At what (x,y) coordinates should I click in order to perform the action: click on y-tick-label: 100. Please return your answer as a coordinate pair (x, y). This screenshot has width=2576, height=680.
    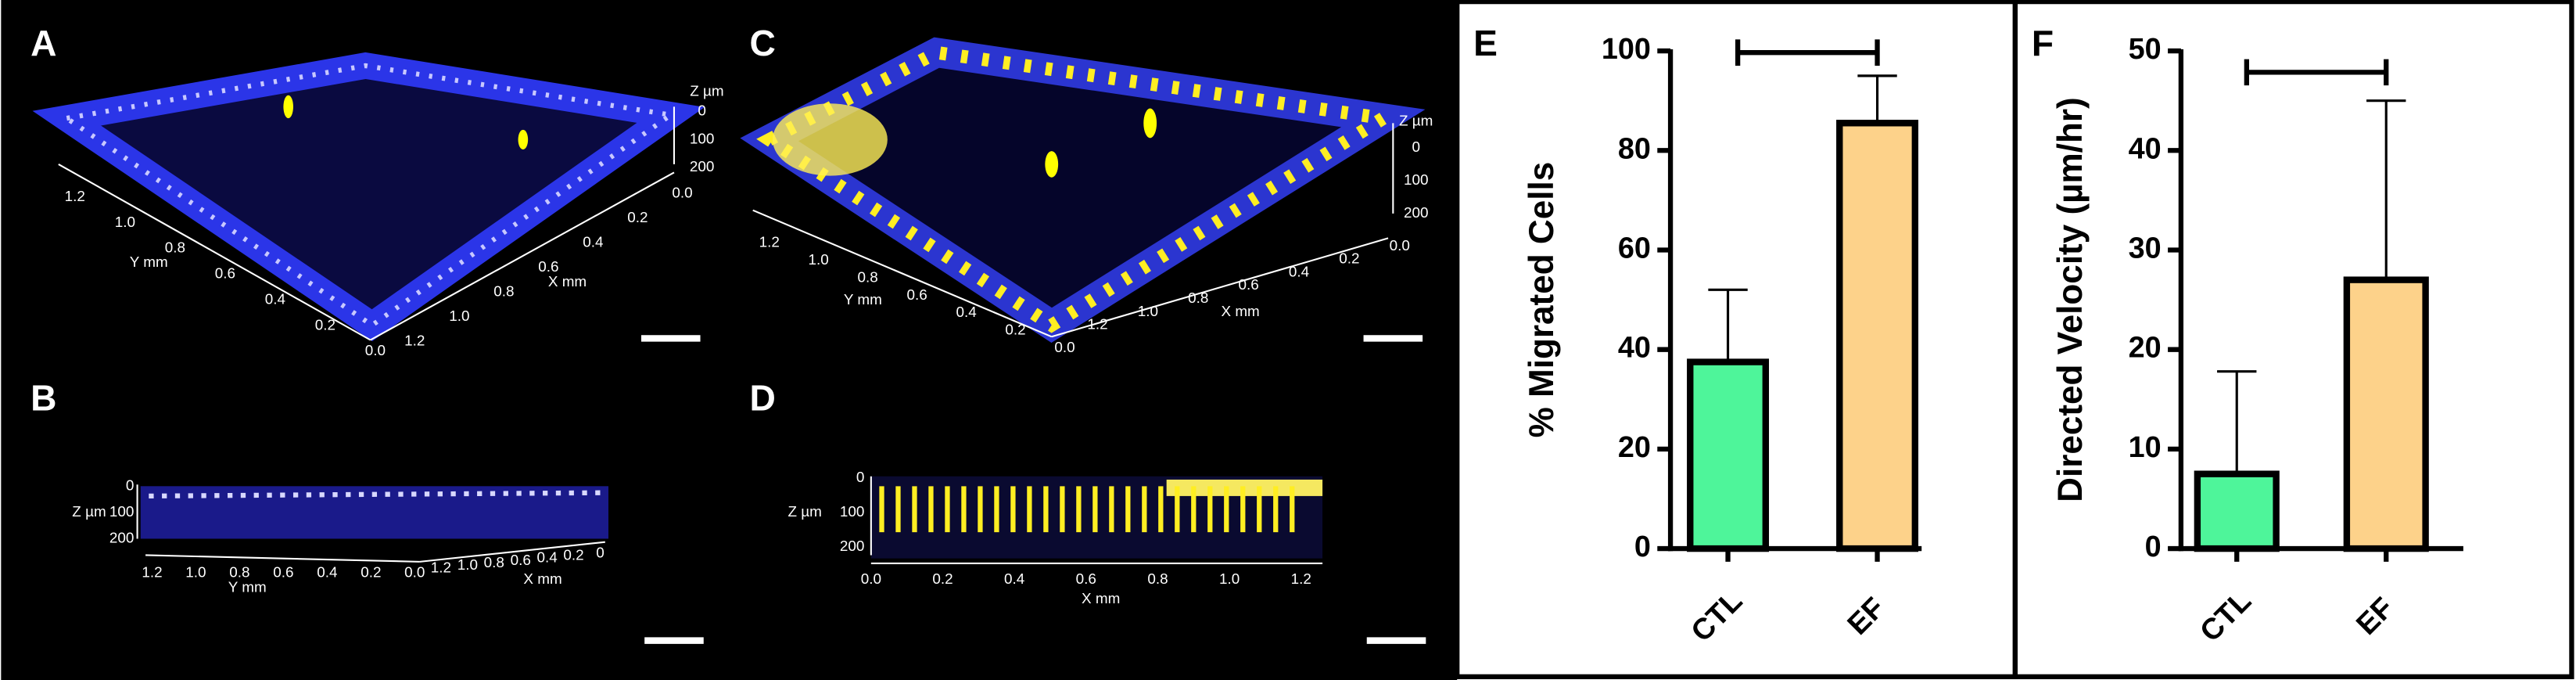
    Looking at the image, I should click on (1626, 49).